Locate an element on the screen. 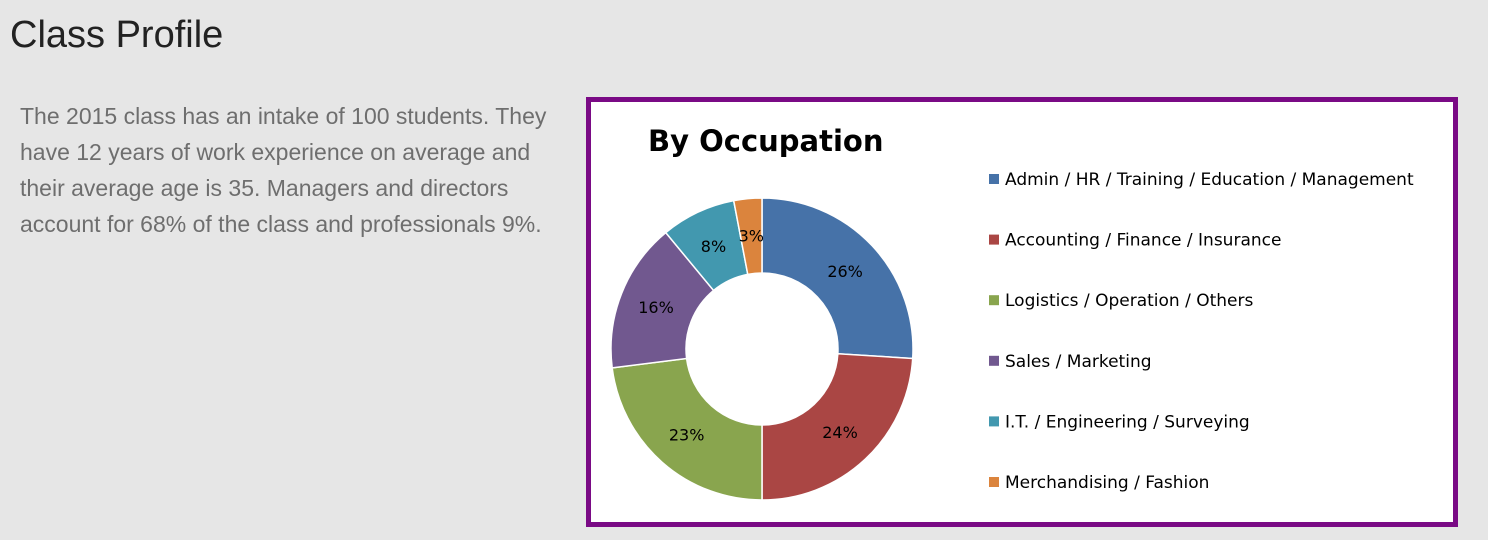 The height and width of the screenshot is (540, 1488). legend-swatch-i-t-engineering-surveying is located at coordinates (994, 421).